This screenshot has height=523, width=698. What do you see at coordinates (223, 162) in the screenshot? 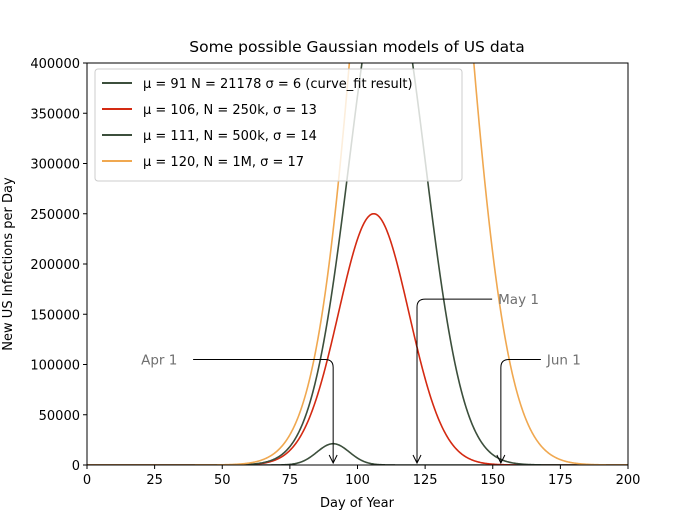
I see `legend-label-4: μ = 120, N = 1M, σ = 17` at bounding box center [223, 162].